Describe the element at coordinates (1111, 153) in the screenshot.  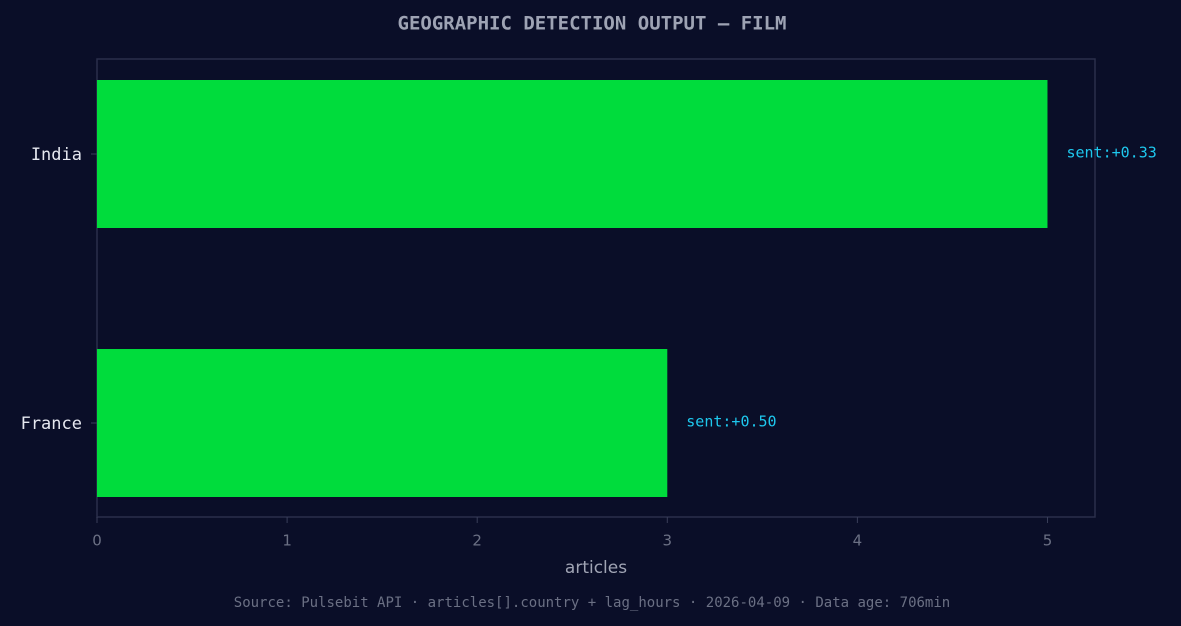
I see `bar-annotation: sent:+0.33` at that location.